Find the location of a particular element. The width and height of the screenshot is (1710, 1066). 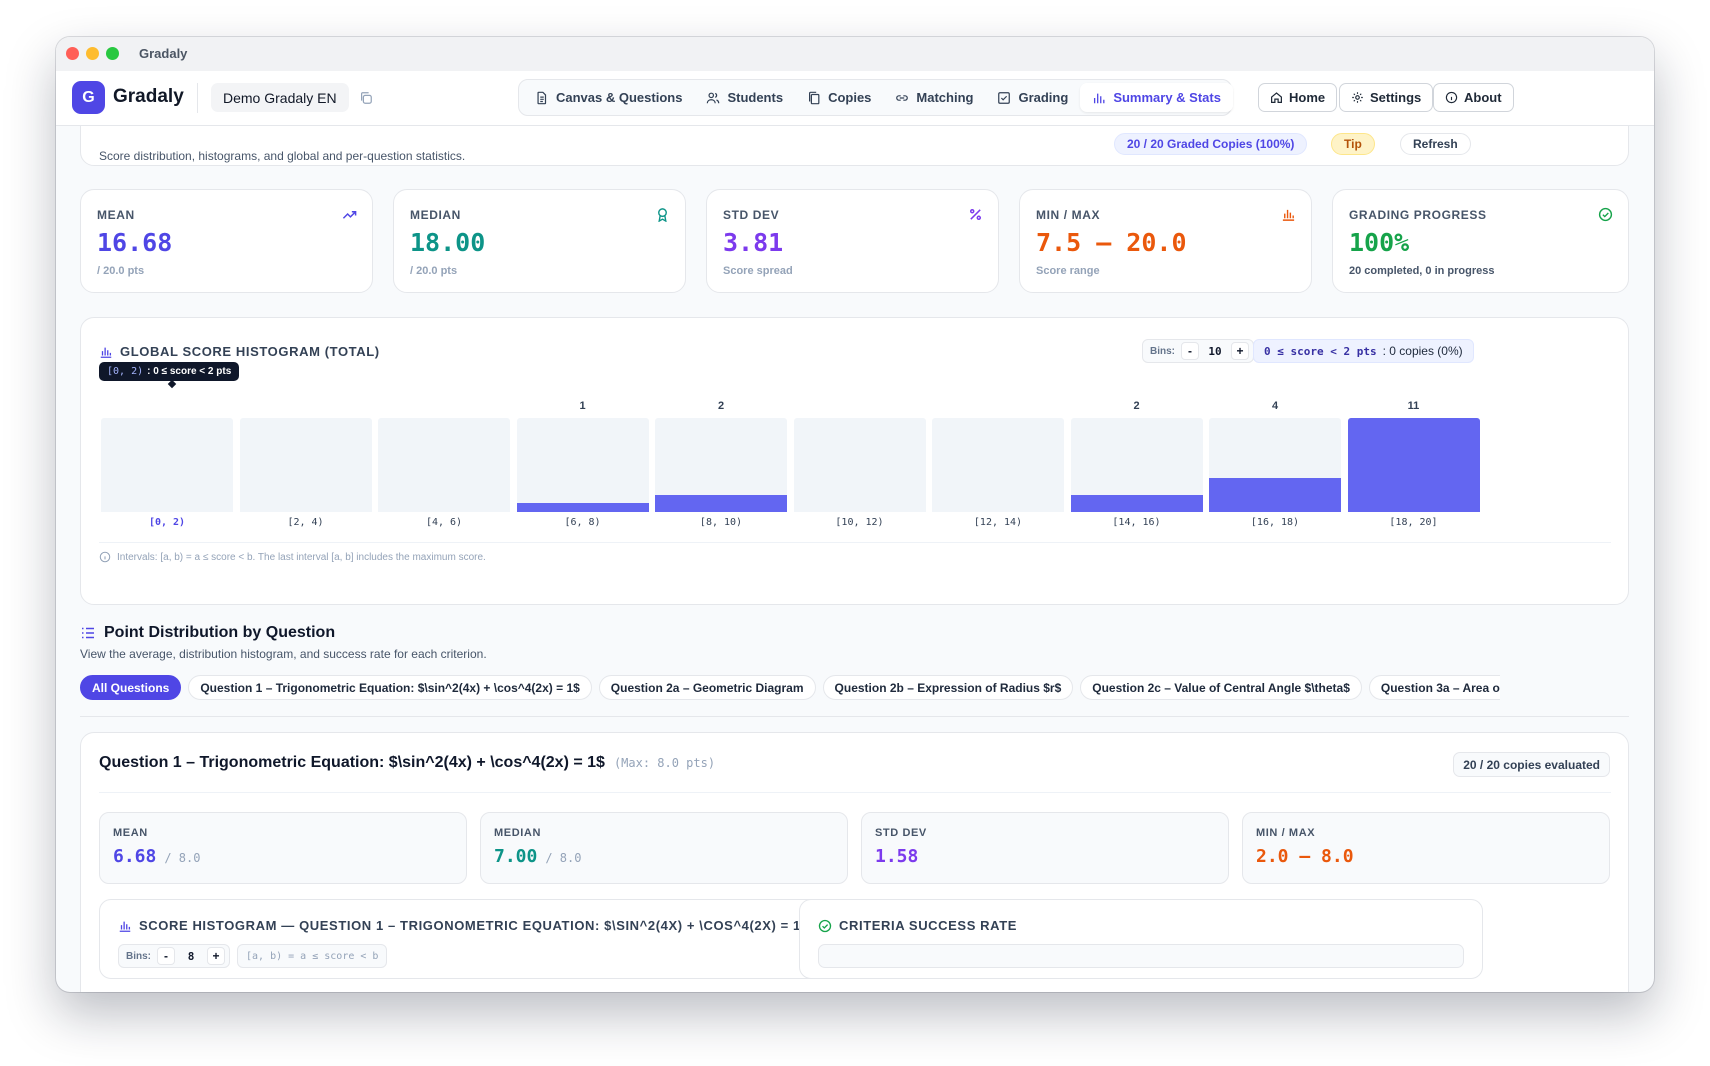

brand-name: Gradaly is located at coordinates (148, 96).